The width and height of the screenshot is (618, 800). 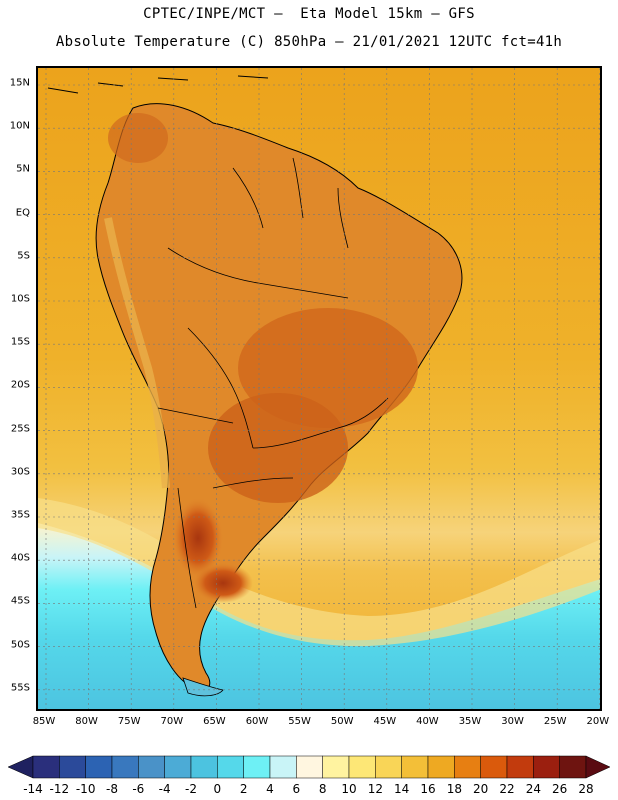 What do you see at coordinates (385, 721) in the screenshot?
I see `longitude-label: 45W` at bounding box center [385, 721].